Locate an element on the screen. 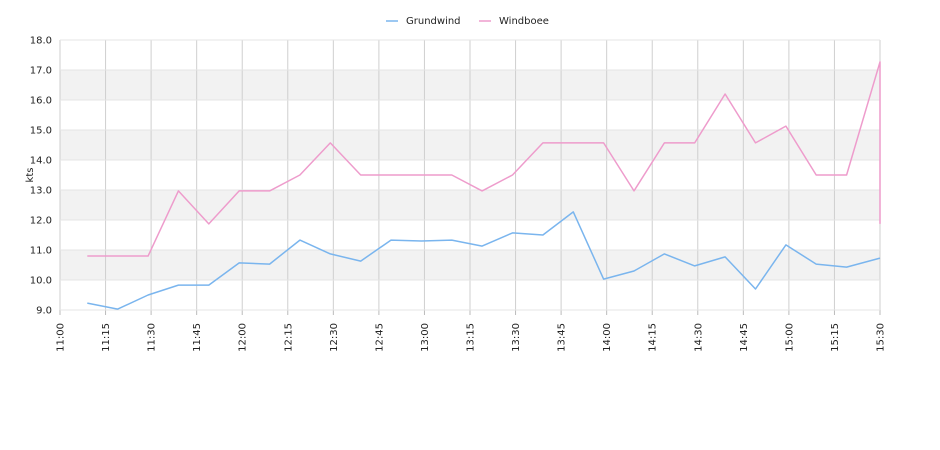 The width and height of the screenshot is (940, 450). x-tick-label: 14:45 is located at coordinates (744, 337).